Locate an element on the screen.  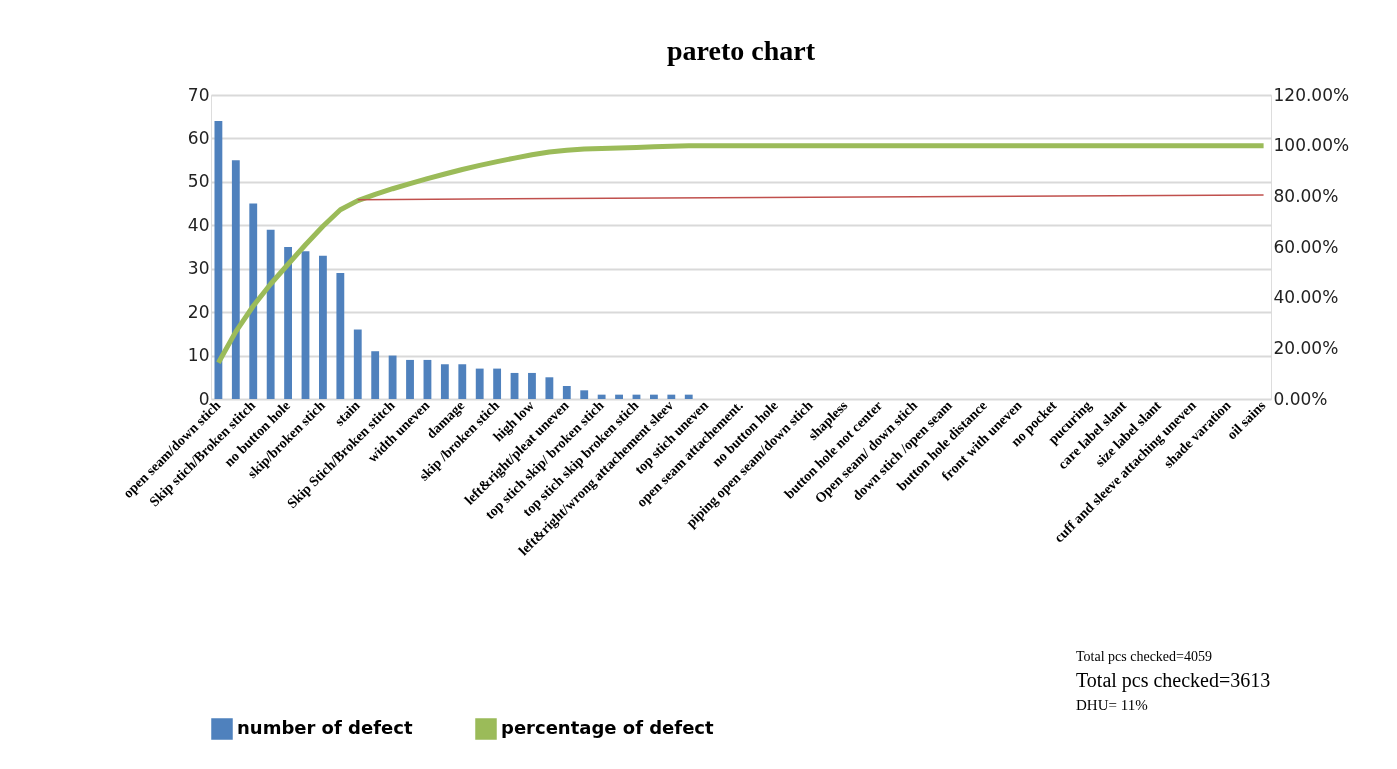
text: Total pcs checked=3613 is located at coordinates (1173, 680).